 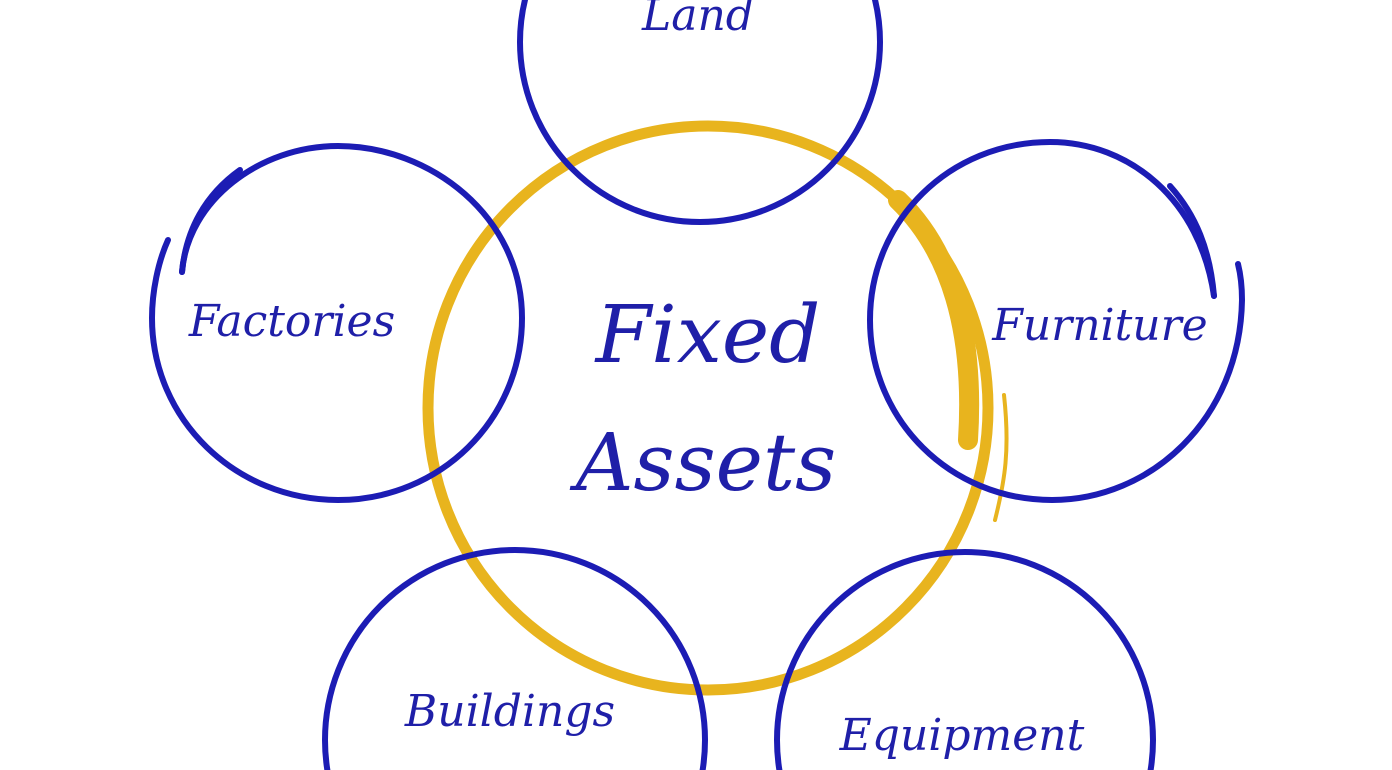 I want to click on land-circle, so click(x=700, y=112).